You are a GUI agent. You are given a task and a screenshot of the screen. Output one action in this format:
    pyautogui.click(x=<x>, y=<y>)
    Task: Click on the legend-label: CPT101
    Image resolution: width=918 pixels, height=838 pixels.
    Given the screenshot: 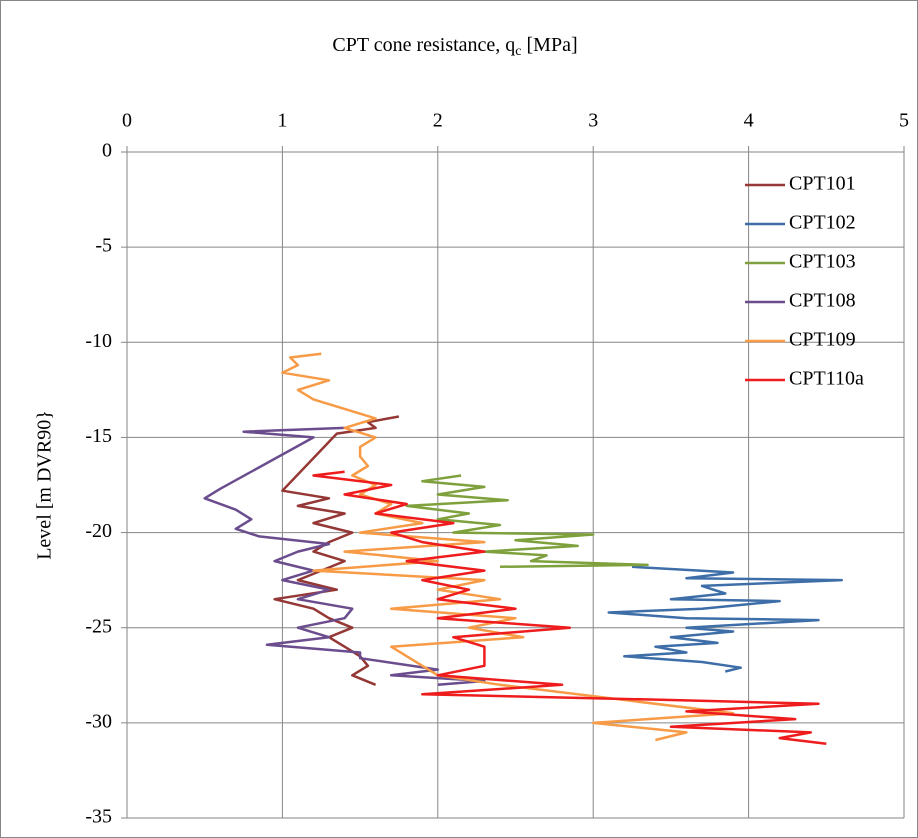 What is the action you would take?
    pyautogui.click(x=822, y=184)
    